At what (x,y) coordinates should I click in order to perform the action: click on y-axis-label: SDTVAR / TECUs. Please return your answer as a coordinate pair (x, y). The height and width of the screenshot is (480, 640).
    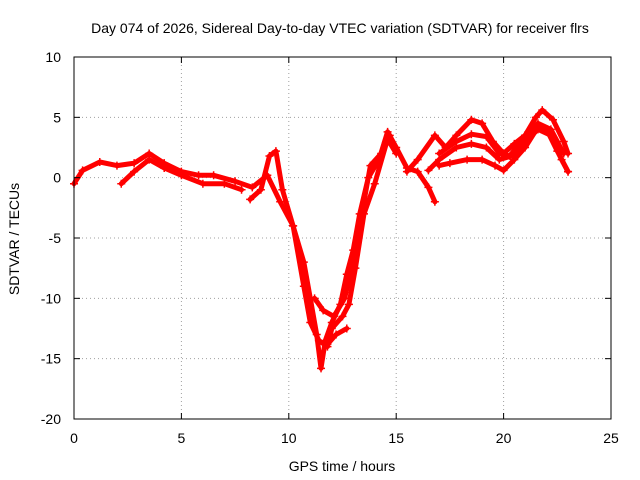
    Looking at the image, I should click on (14, 239).